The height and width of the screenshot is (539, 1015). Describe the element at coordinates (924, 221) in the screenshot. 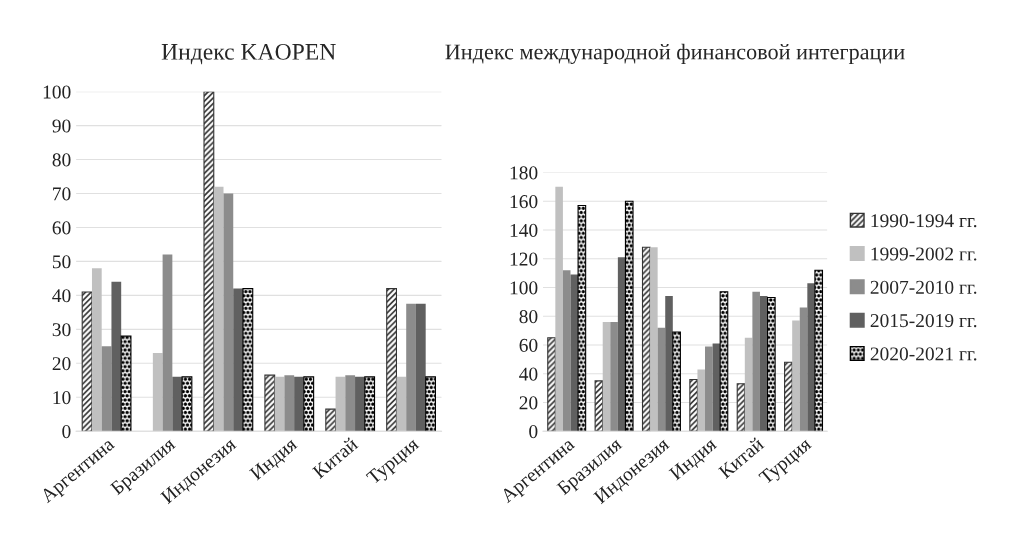

I see `legend-label: 1990-1994 гг.` at that location.